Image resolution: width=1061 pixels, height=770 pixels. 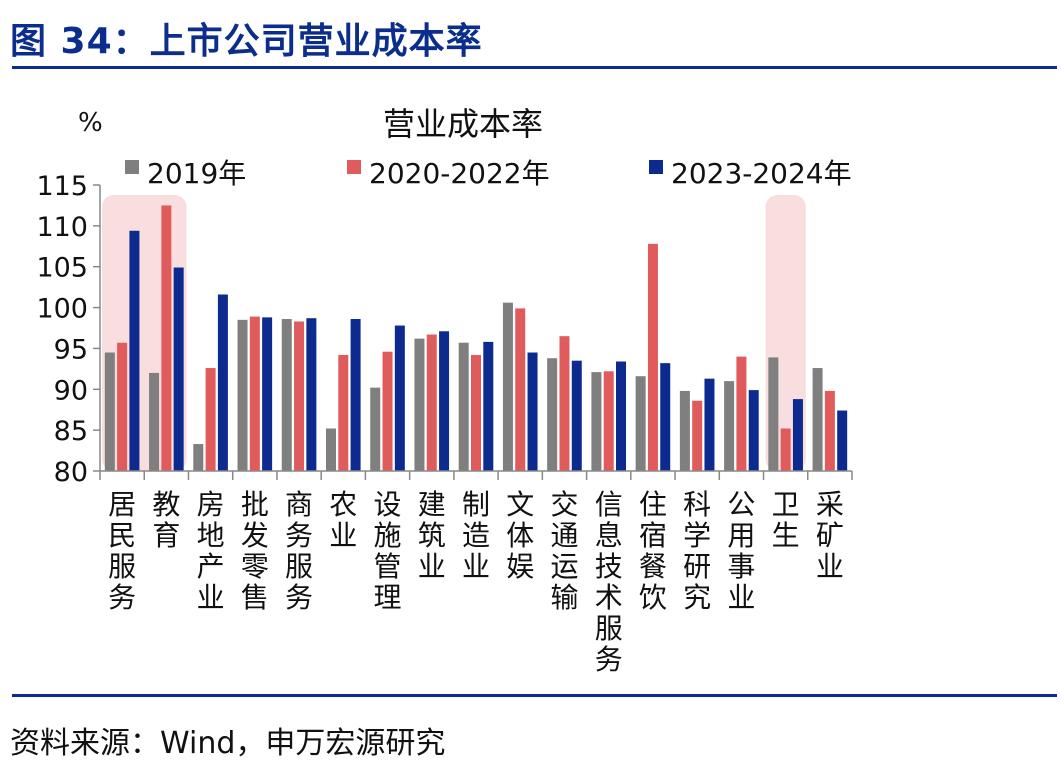 What do you see at coordinates (830, 535) in the screenshot?
I see `category-label: 采矿业` at bounding box center [830, 535].